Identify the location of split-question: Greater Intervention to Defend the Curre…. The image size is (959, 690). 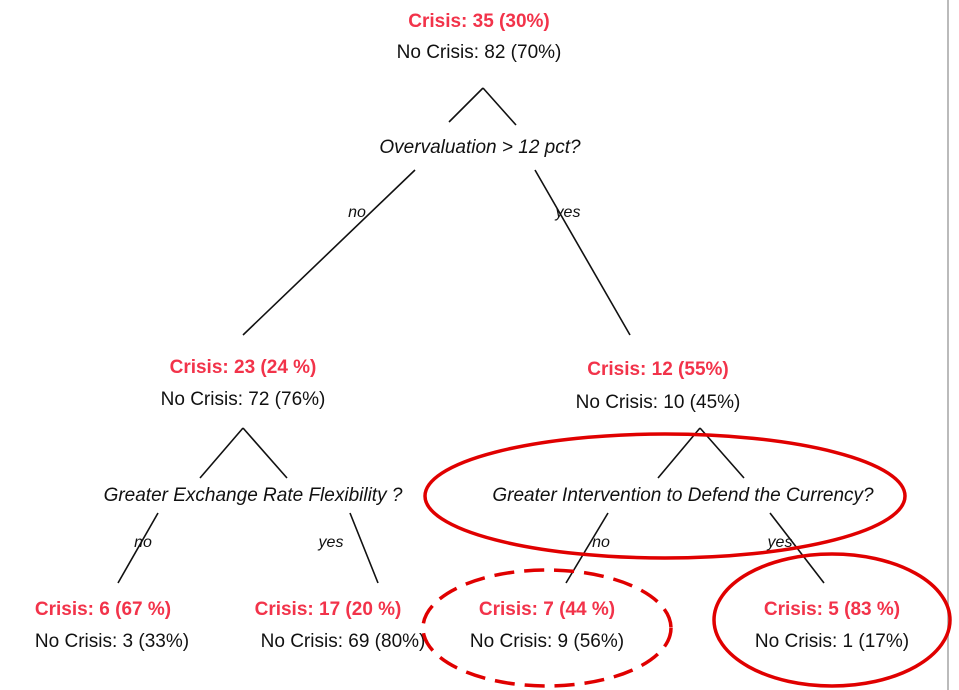
(683, 495).